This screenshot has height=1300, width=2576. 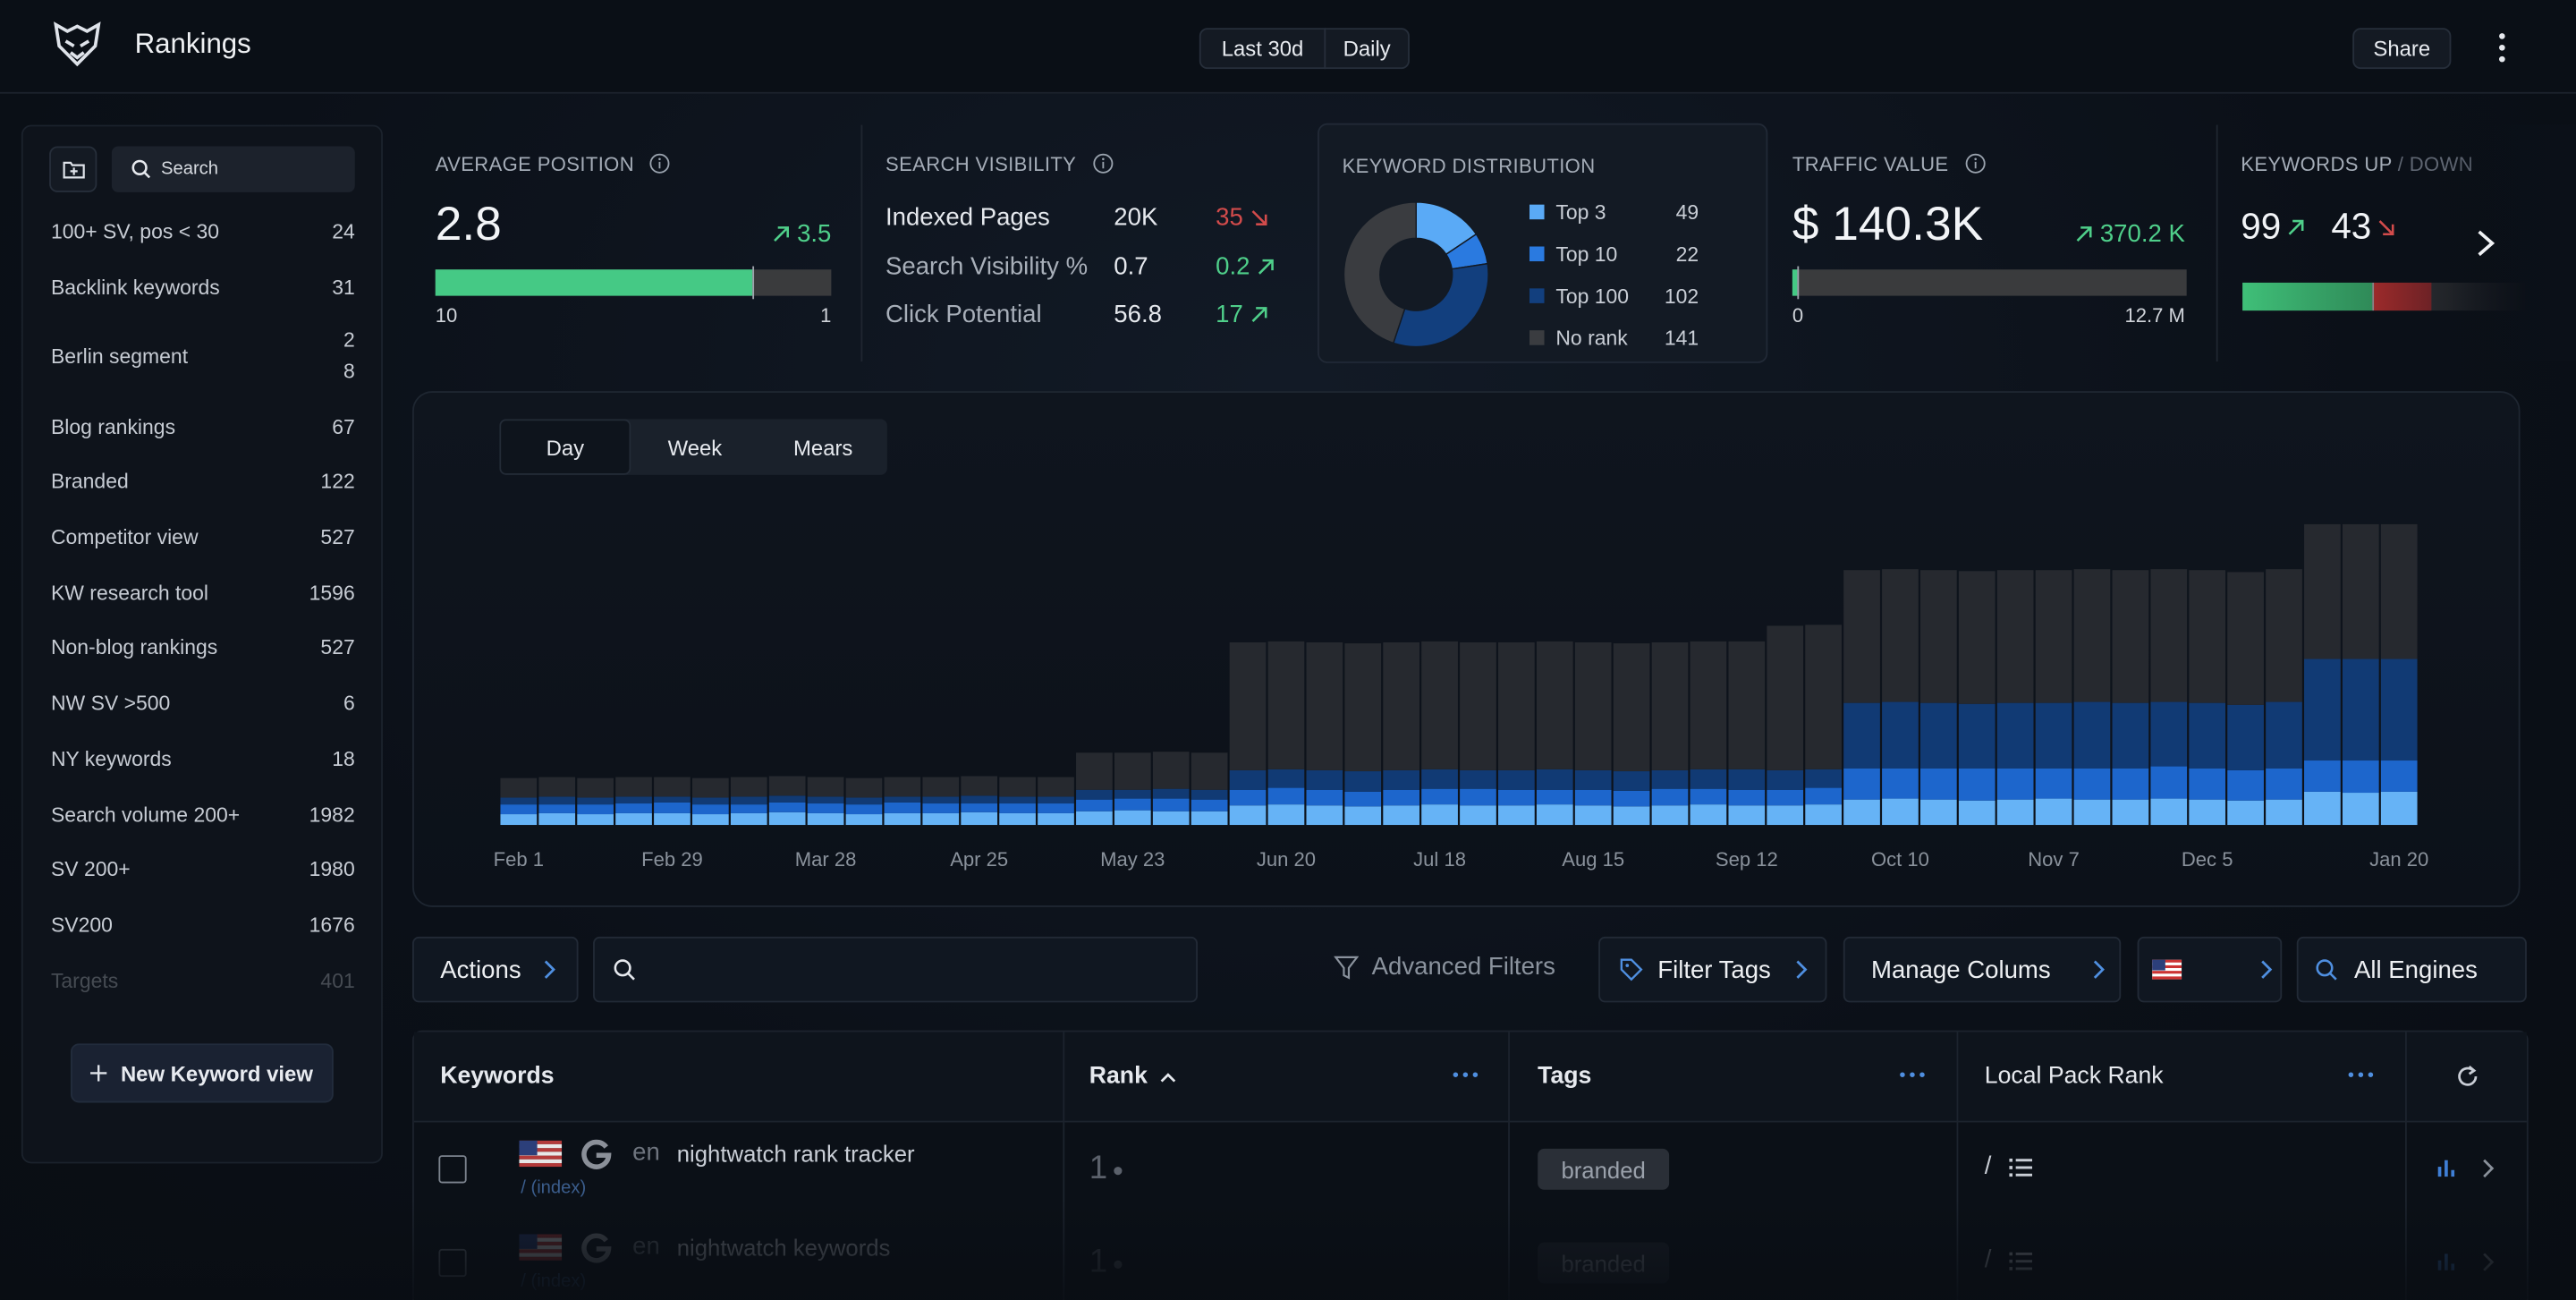 I want to click on row-chevron, so click(x=2489, y=1168).